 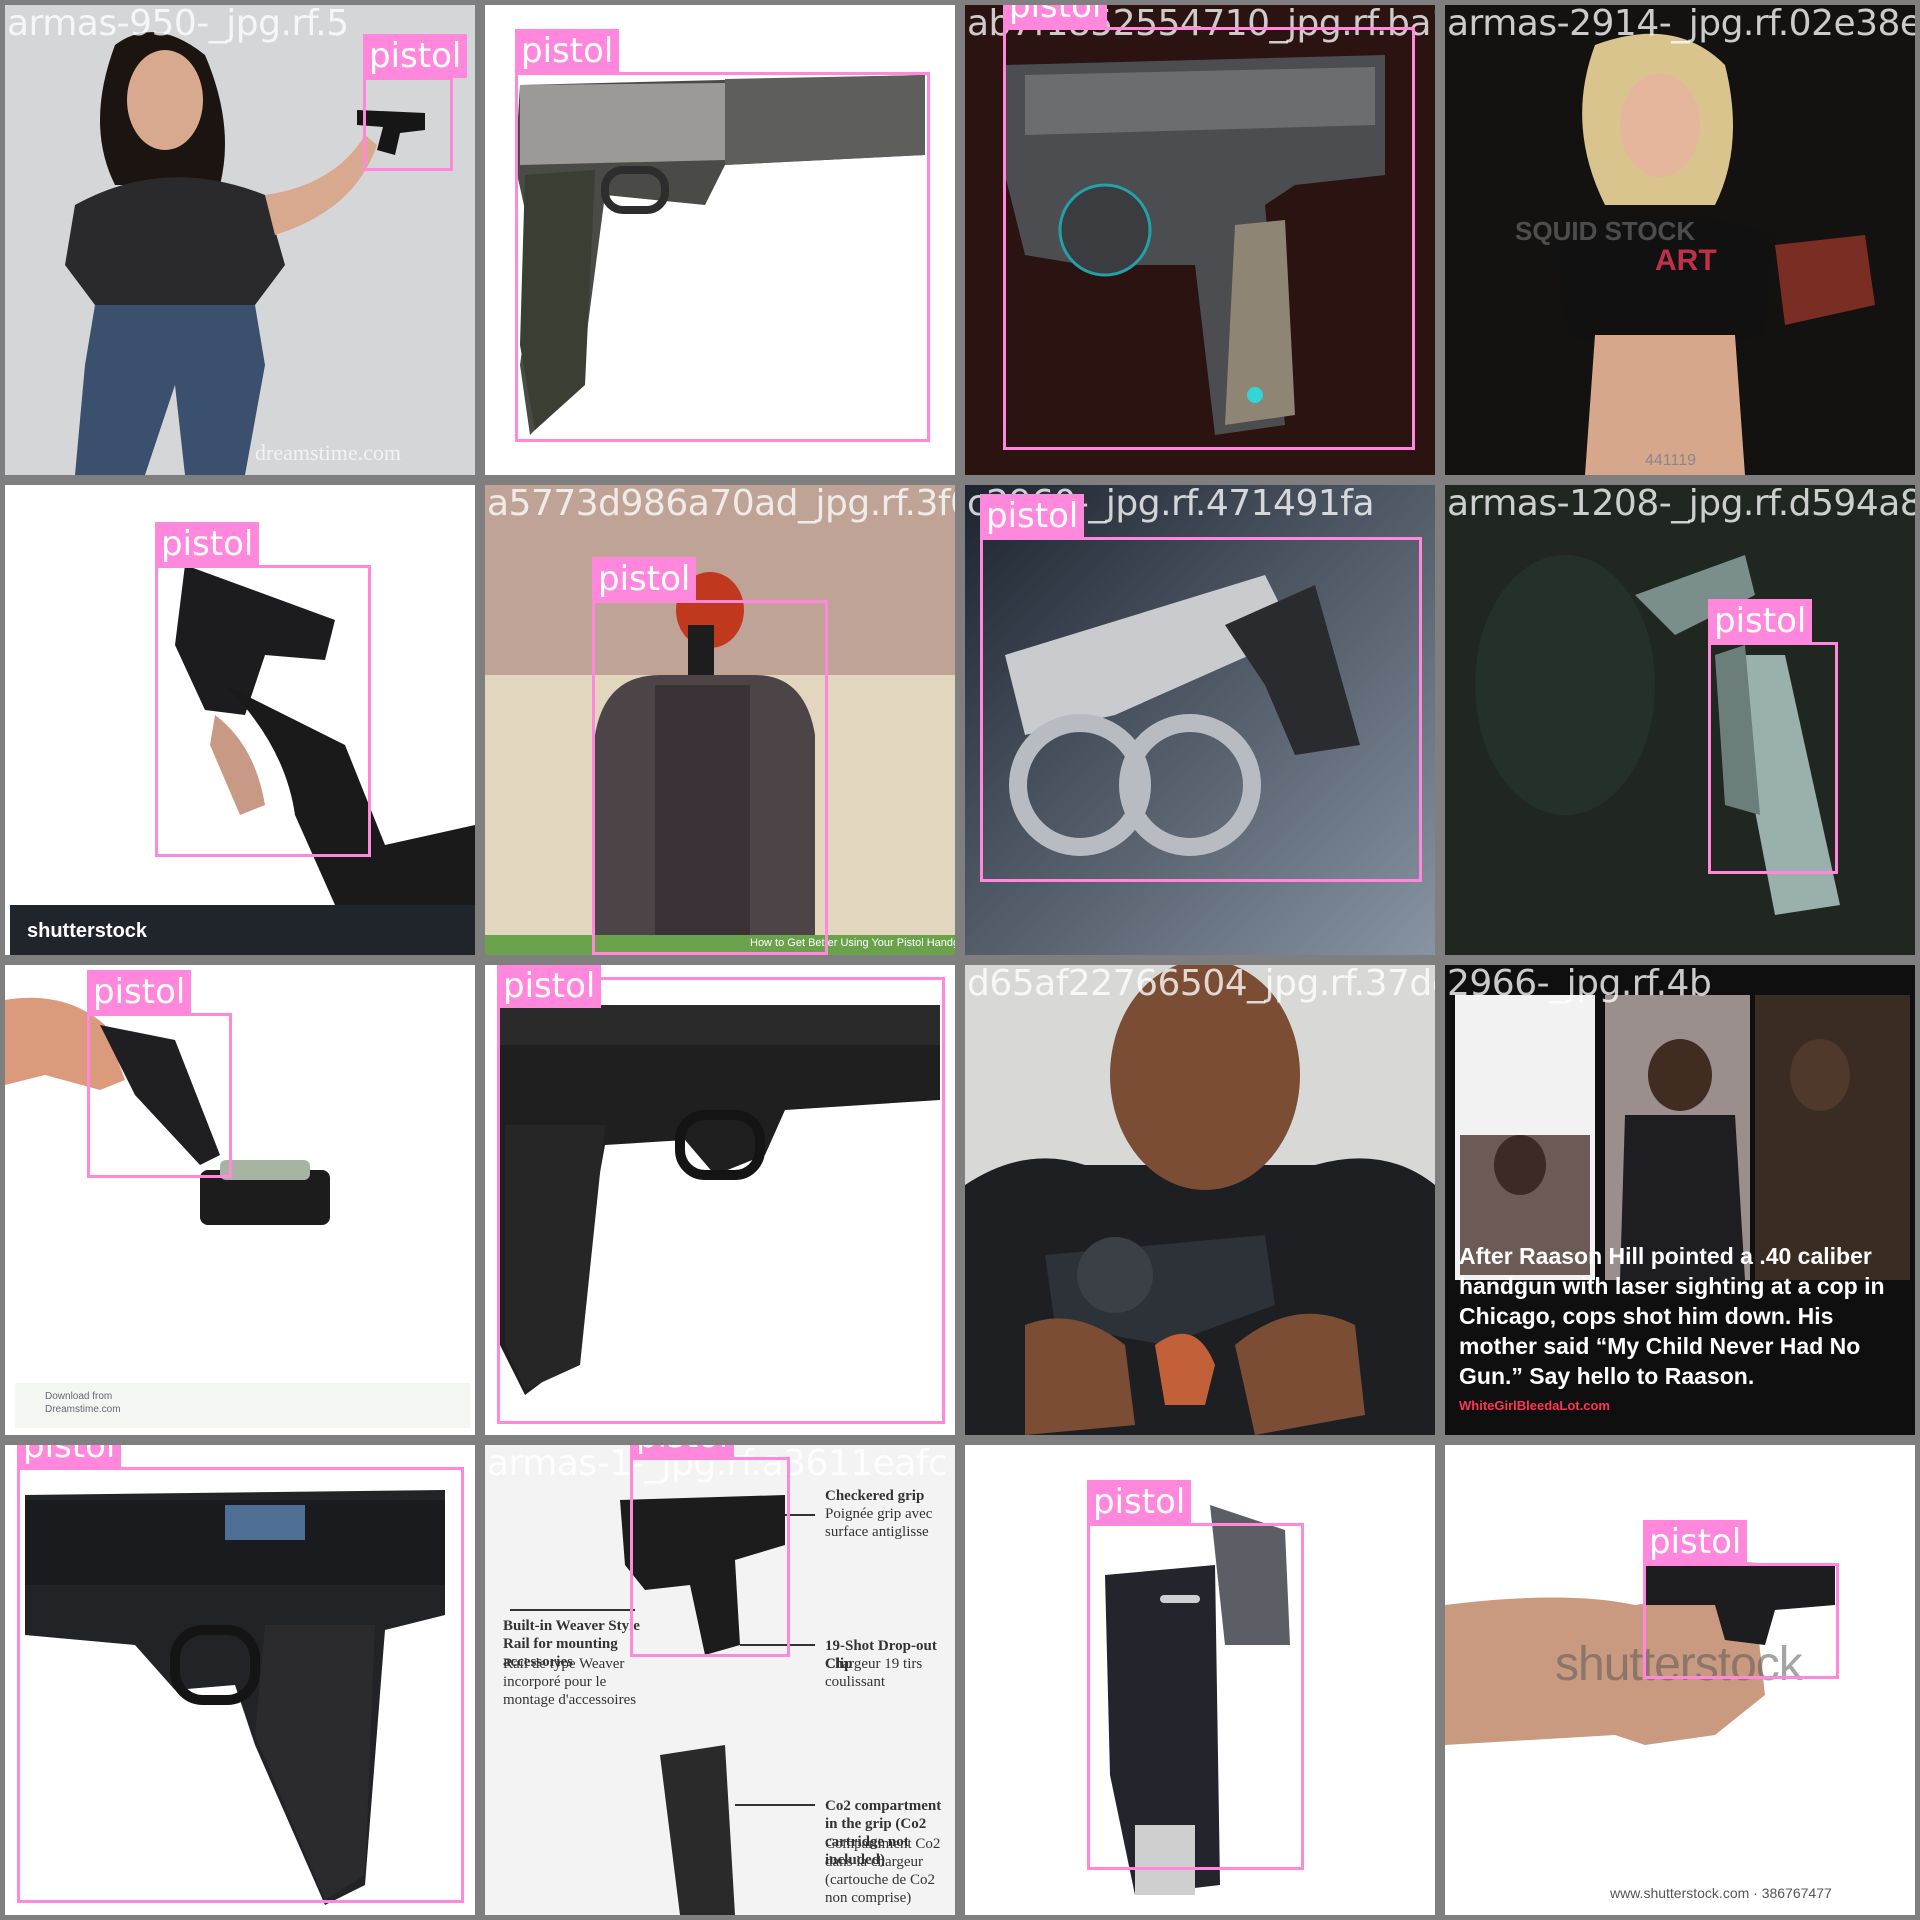 I want to click on tile-10-box-label: pistol, so click(x=549, y=986).